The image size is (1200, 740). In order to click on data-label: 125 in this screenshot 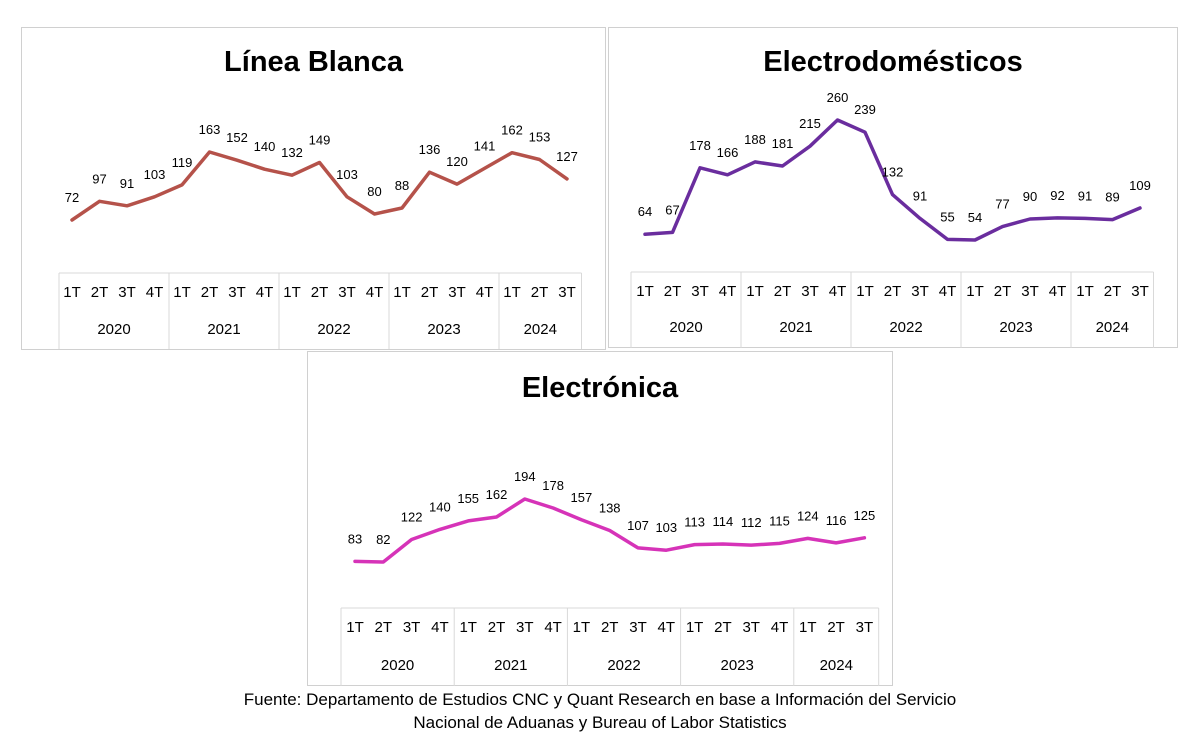, I will do `click(865, 515)`.